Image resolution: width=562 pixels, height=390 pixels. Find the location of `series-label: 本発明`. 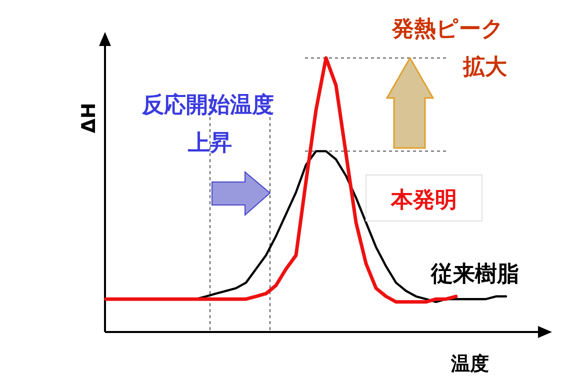

series-label: 本発明 is located at coordinates (423, 200).